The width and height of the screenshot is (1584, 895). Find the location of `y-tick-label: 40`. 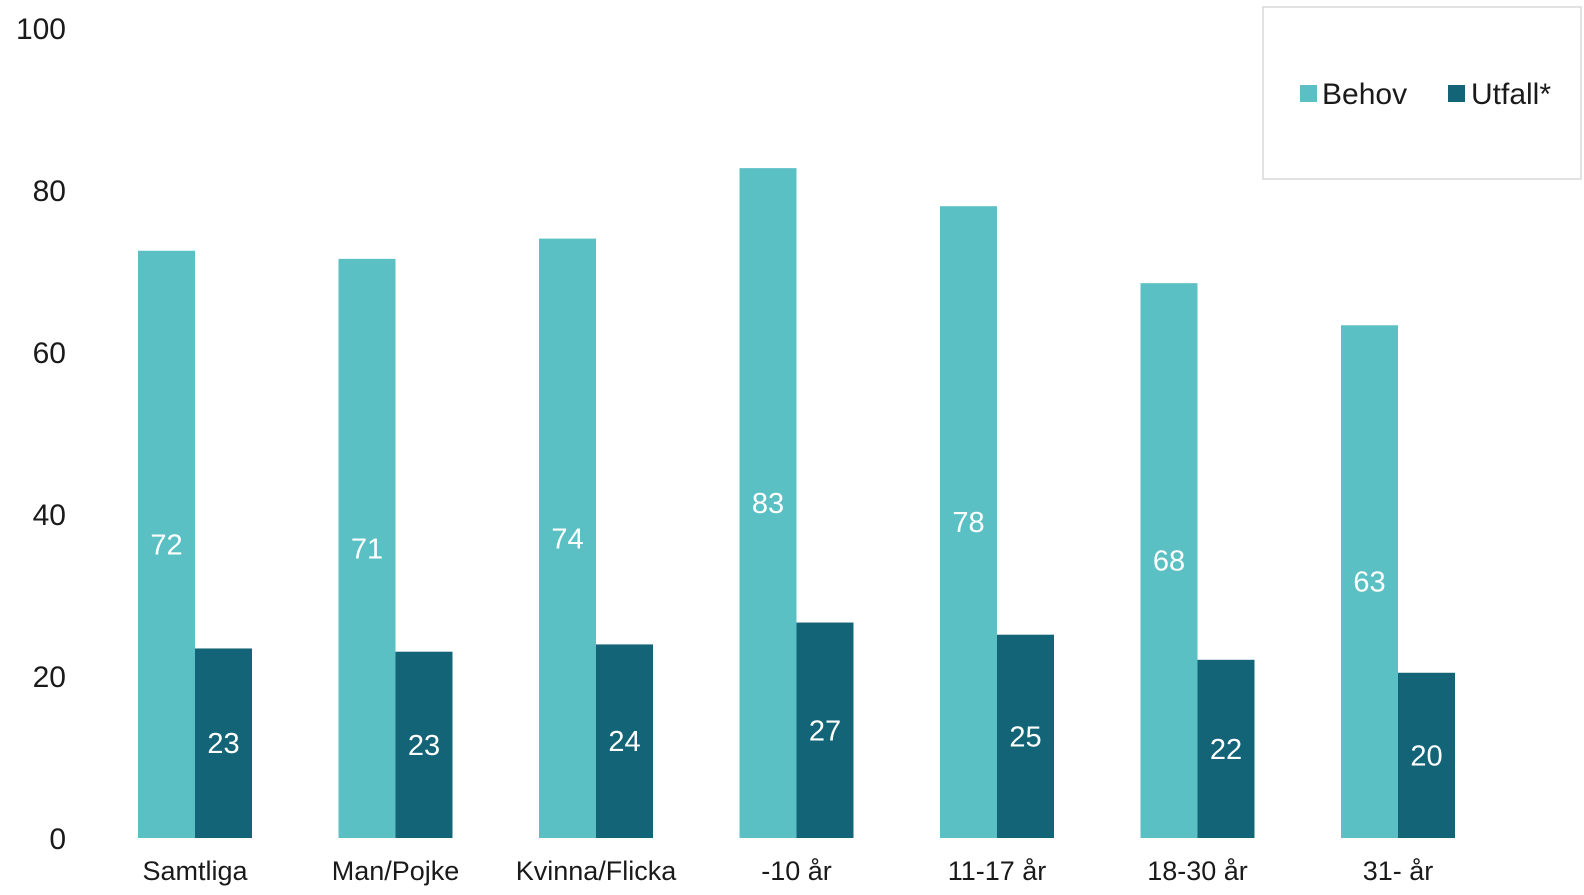

y-tick-label: 40 is located at coordinates (49, 515).